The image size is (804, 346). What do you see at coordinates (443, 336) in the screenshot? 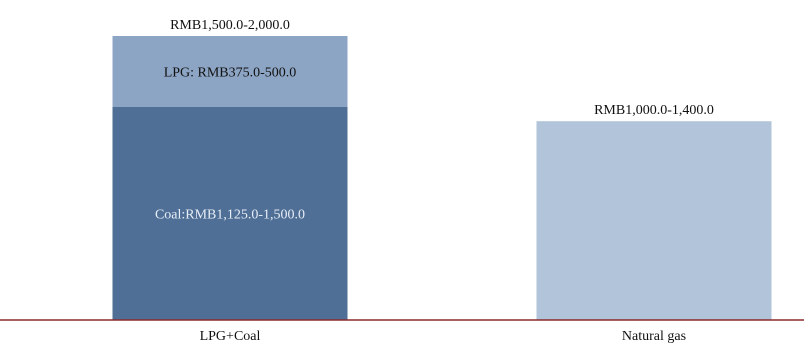
I see `category-labels: LPG+Coal Natural gas` at bounding box center [443, 336].